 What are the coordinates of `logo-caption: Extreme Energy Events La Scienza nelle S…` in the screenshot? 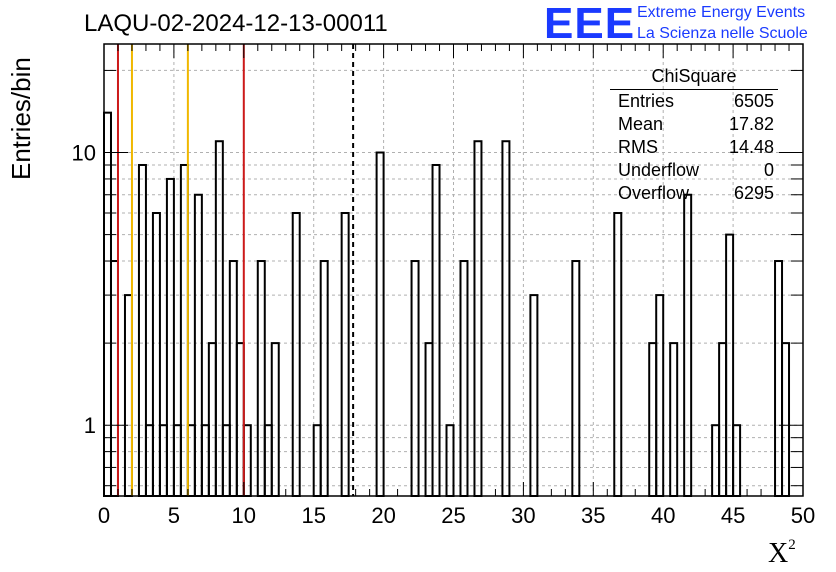 It's located at (722, 23).